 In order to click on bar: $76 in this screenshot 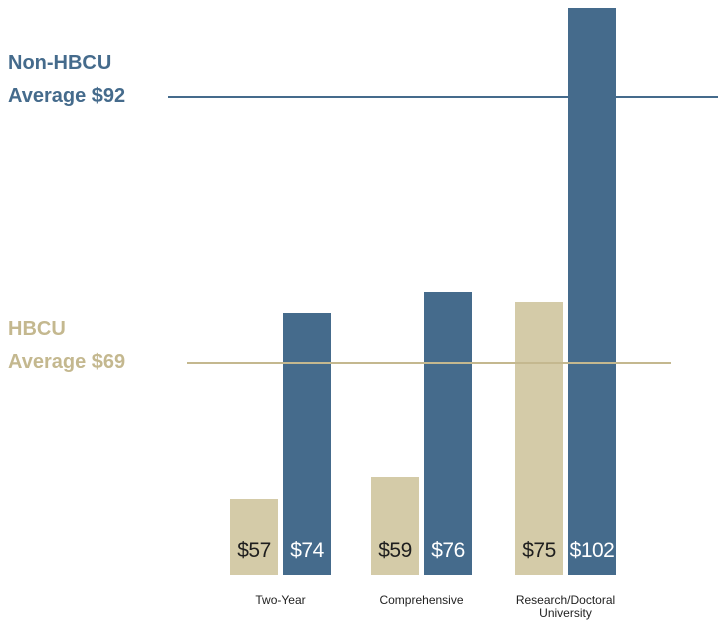, I will do `click(448, 433)`.